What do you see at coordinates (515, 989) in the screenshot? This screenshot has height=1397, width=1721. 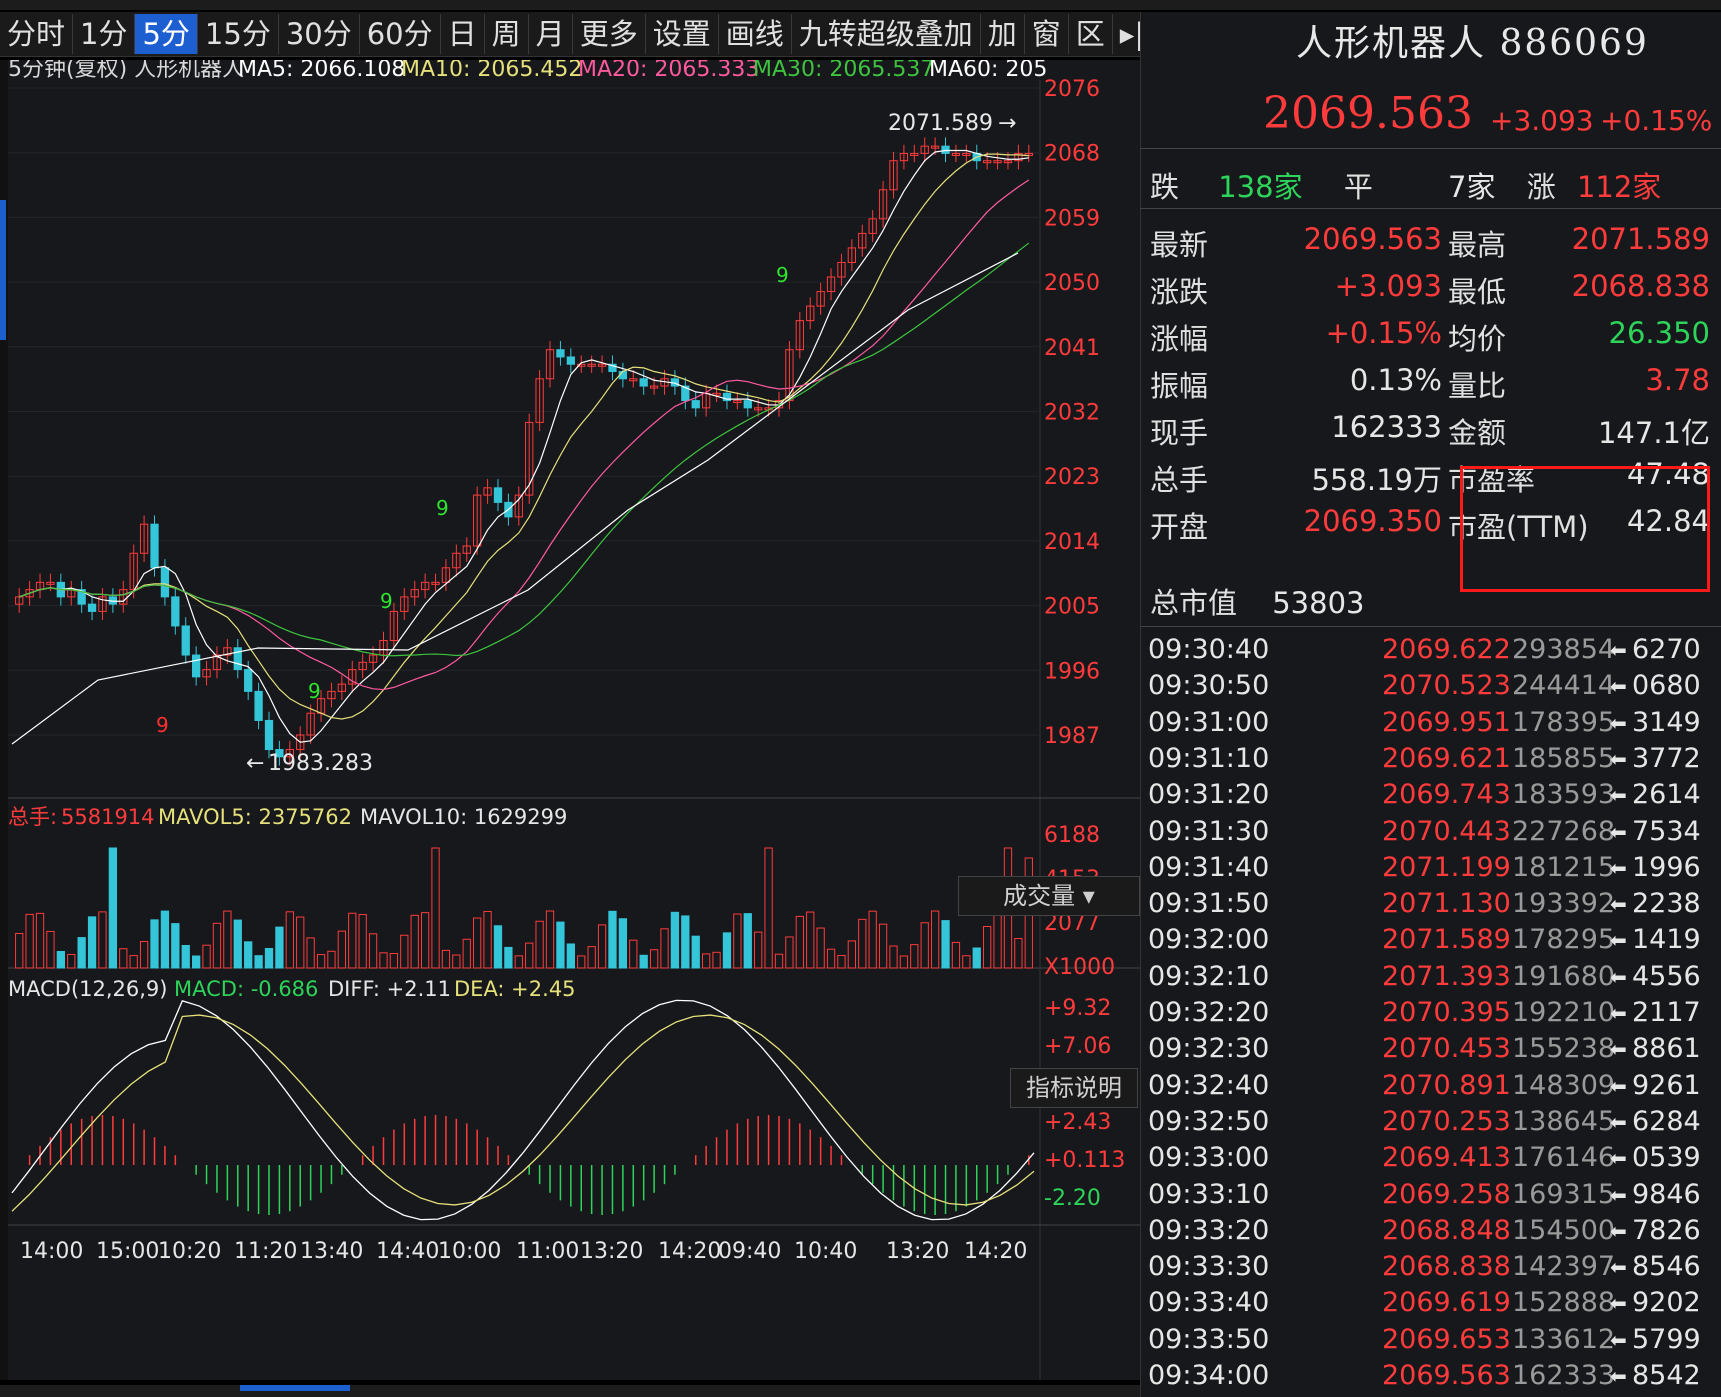 I see `dea-value: DEA: +2.45` at bounding box center [515, 989].